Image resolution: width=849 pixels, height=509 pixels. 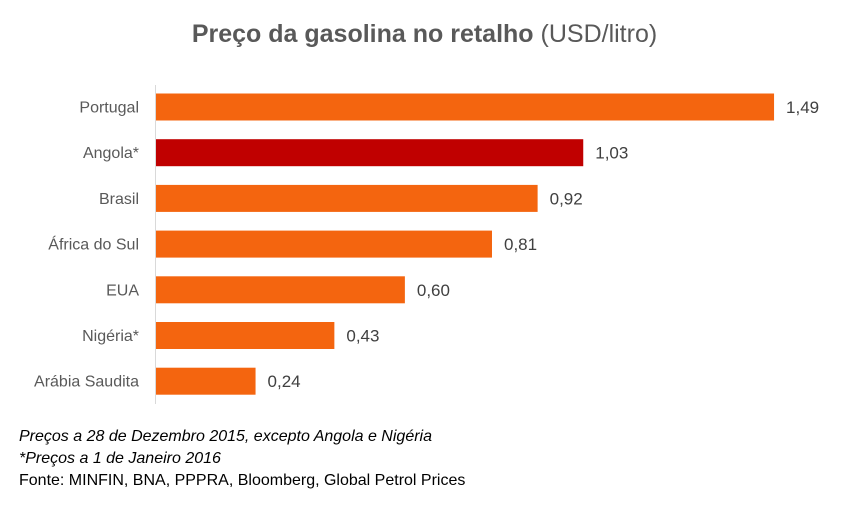 What do you see at coordinates (110, 336) in the screenshot?
I see `category-label-5: Nigéria*` at bounding box center [110, 336].